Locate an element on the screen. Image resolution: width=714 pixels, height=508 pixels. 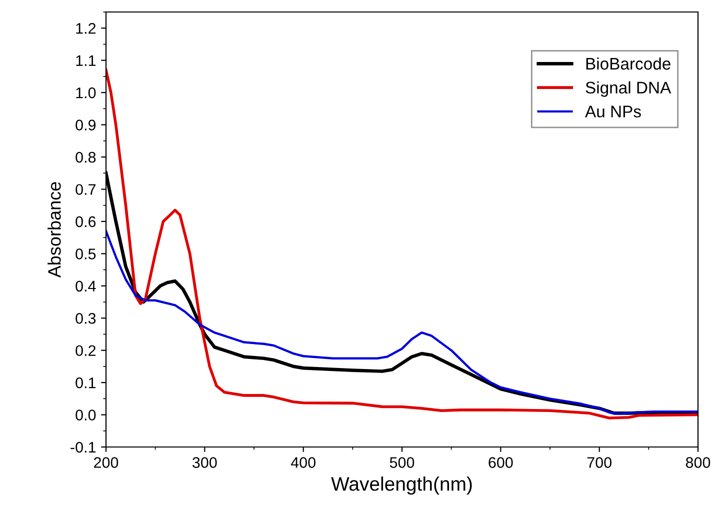
y-tick-label: 1.1 is located at coordinates (86, 60).